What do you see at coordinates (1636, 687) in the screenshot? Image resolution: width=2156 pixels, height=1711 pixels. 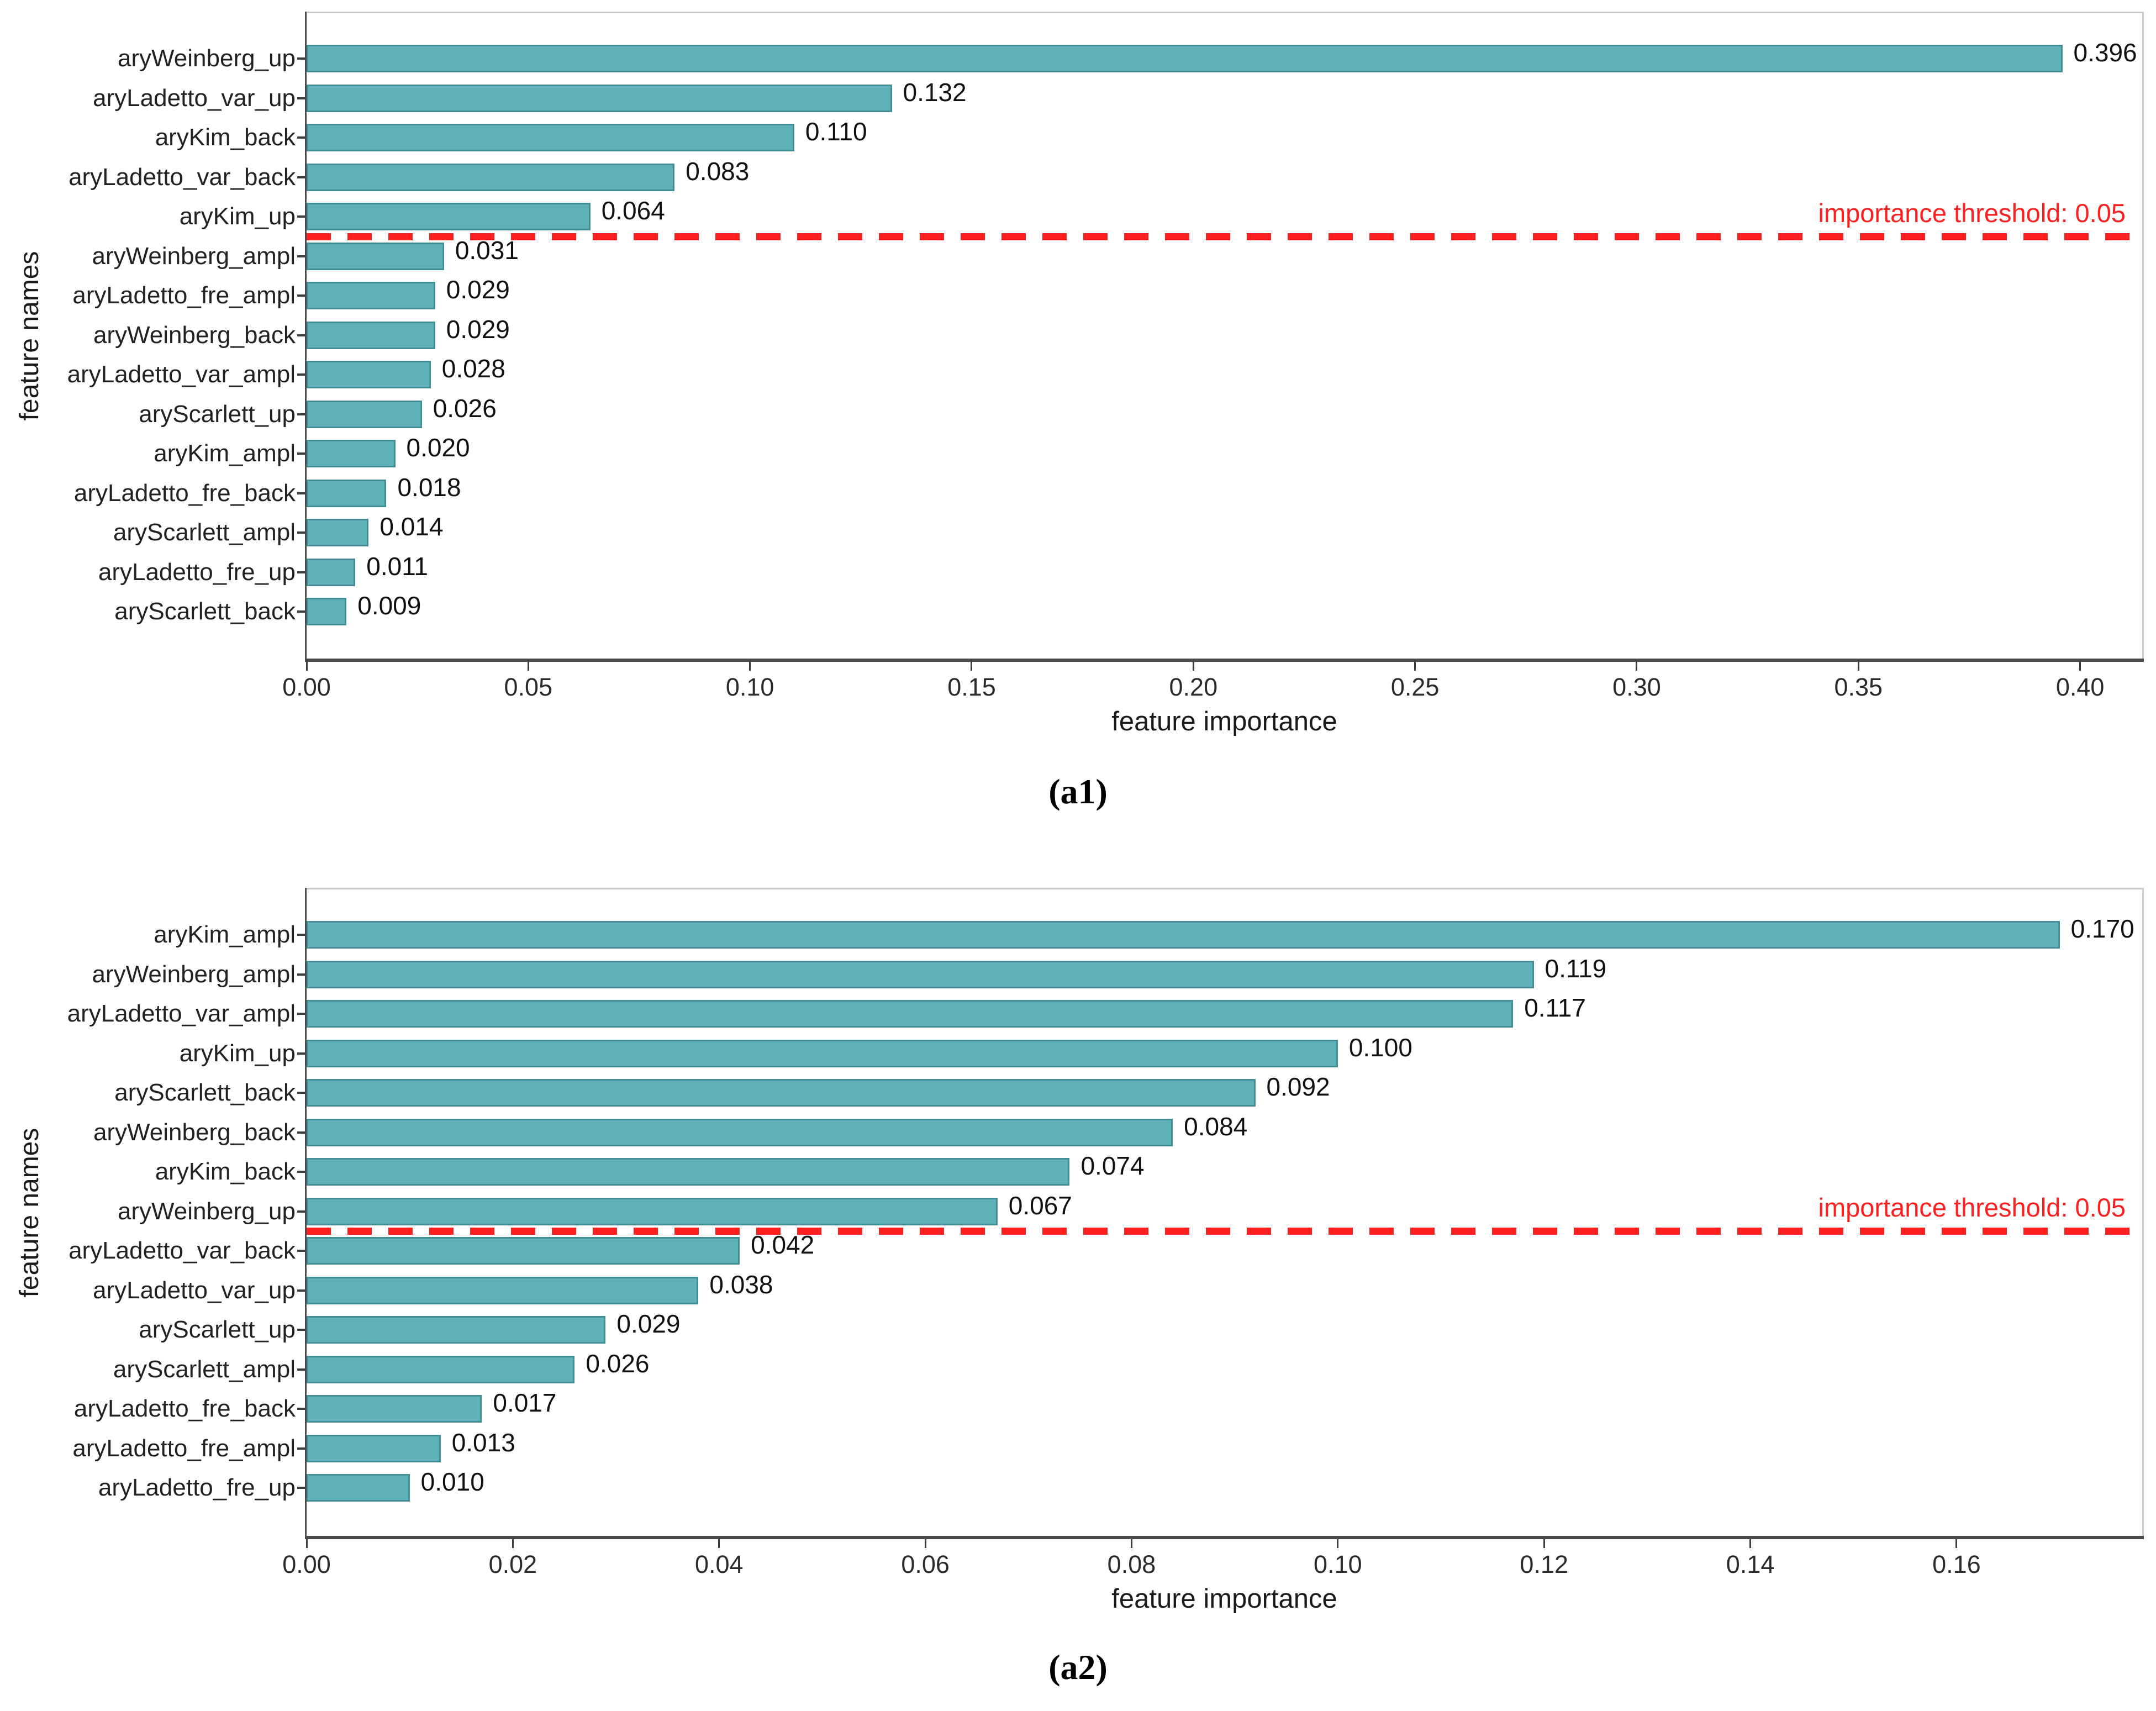 I see `xtick-label: 0.30` at bounding box center [1636, 687].